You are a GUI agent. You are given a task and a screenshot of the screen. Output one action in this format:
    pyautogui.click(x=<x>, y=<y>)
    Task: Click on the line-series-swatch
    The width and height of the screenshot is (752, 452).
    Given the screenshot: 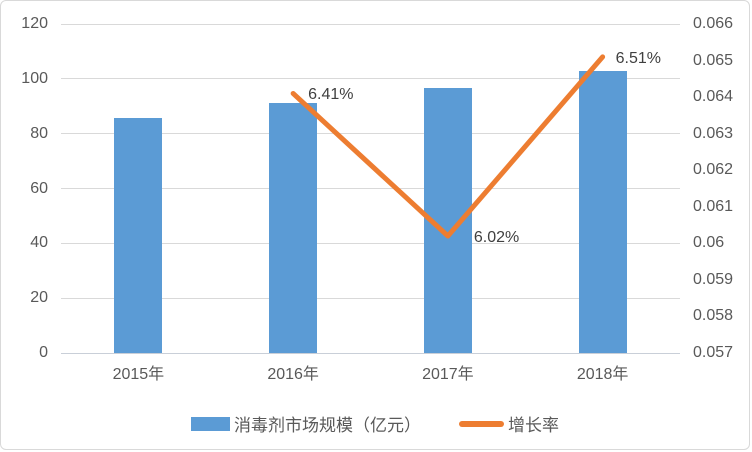 What is the action you would take?
    pyautogui.click(x=481, y=423)
    